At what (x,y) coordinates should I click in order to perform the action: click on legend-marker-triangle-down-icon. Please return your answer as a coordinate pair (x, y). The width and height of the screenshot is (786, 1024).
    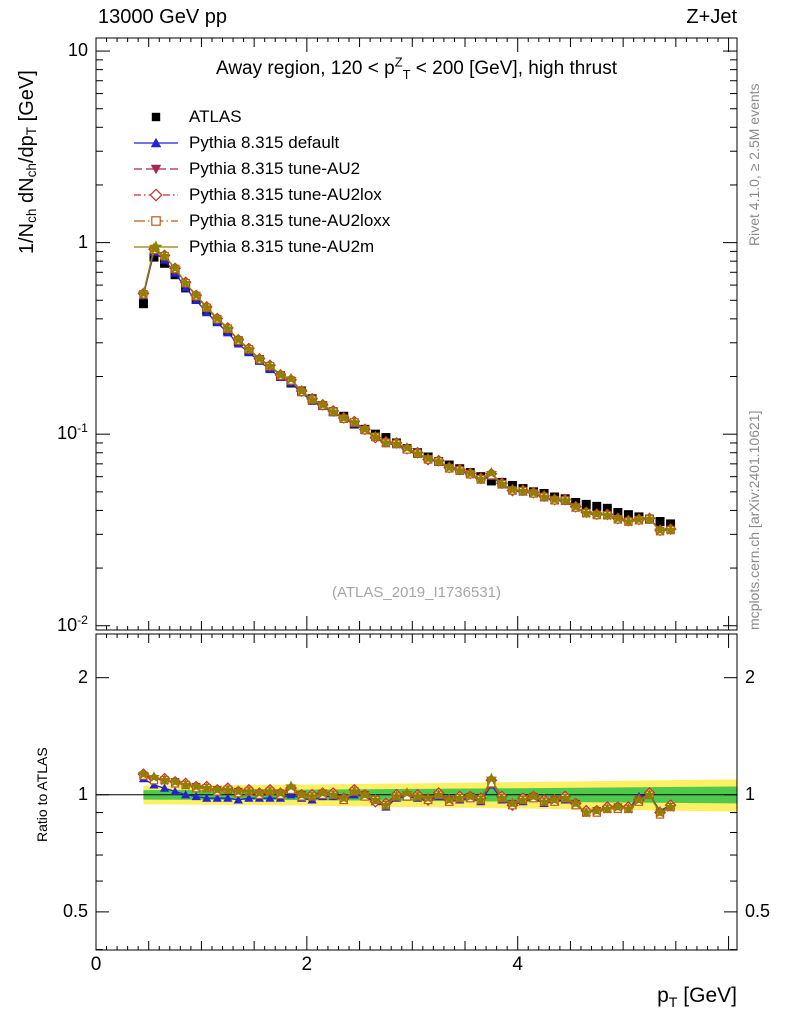
    Looking at the image, I should click on (156, 169).